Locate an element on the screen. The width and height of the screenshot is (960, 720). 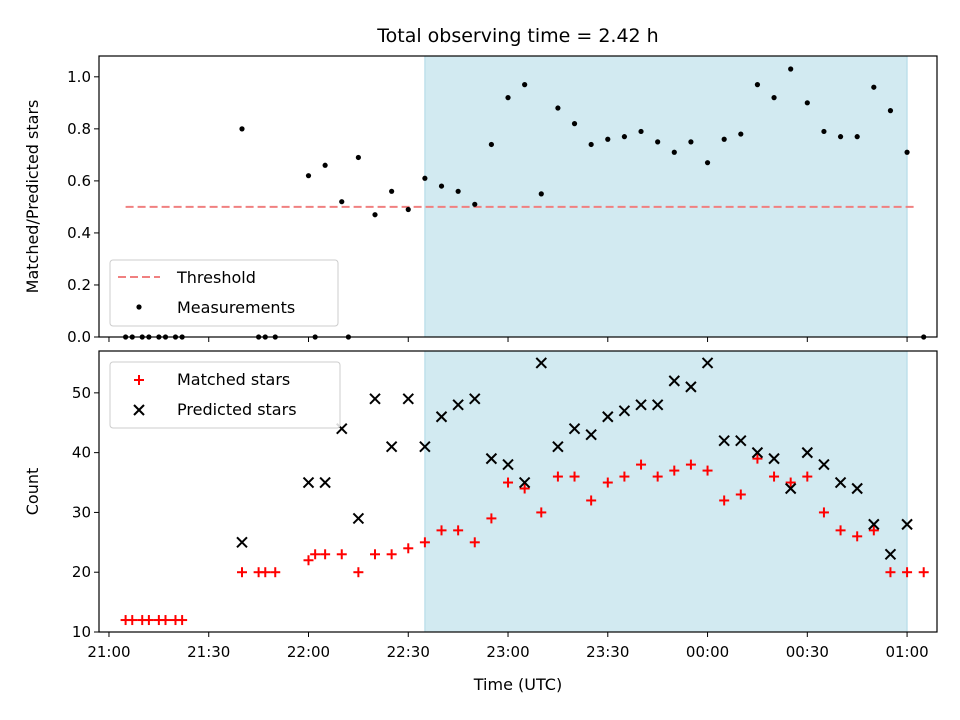
threshold-legend-label: Threshold is located at coordinates (216, 277).